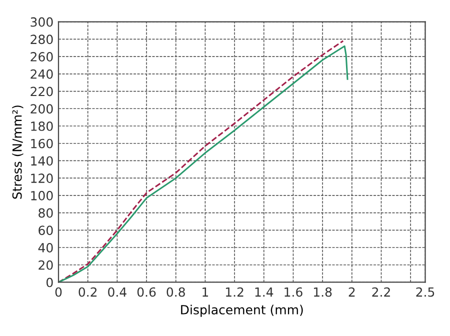 The image size is (450, 336). I want to click on x-tick-label: 1, so click(205, 292).